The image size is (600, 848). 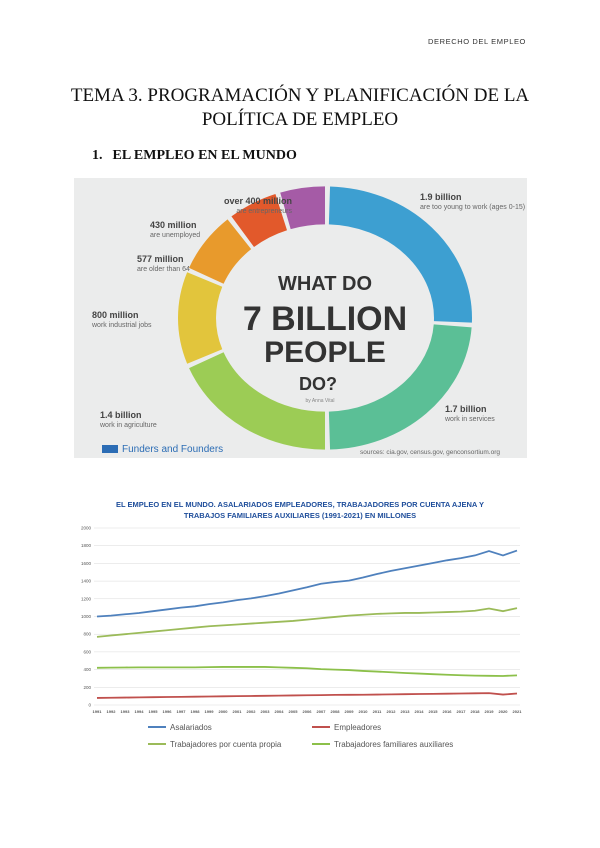 What do you see at coordinates (308, 711) in the screenshot?
I see `x-tick-label: 2006` at bounding box center [308, 711].